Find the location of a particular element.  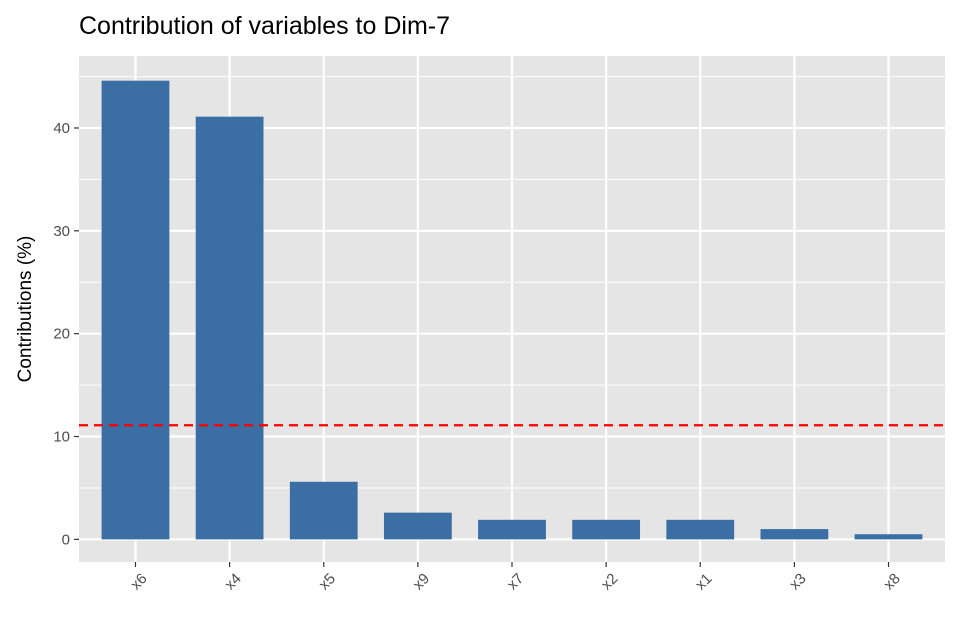

bar-x7 is located at coordinates (512, 529).